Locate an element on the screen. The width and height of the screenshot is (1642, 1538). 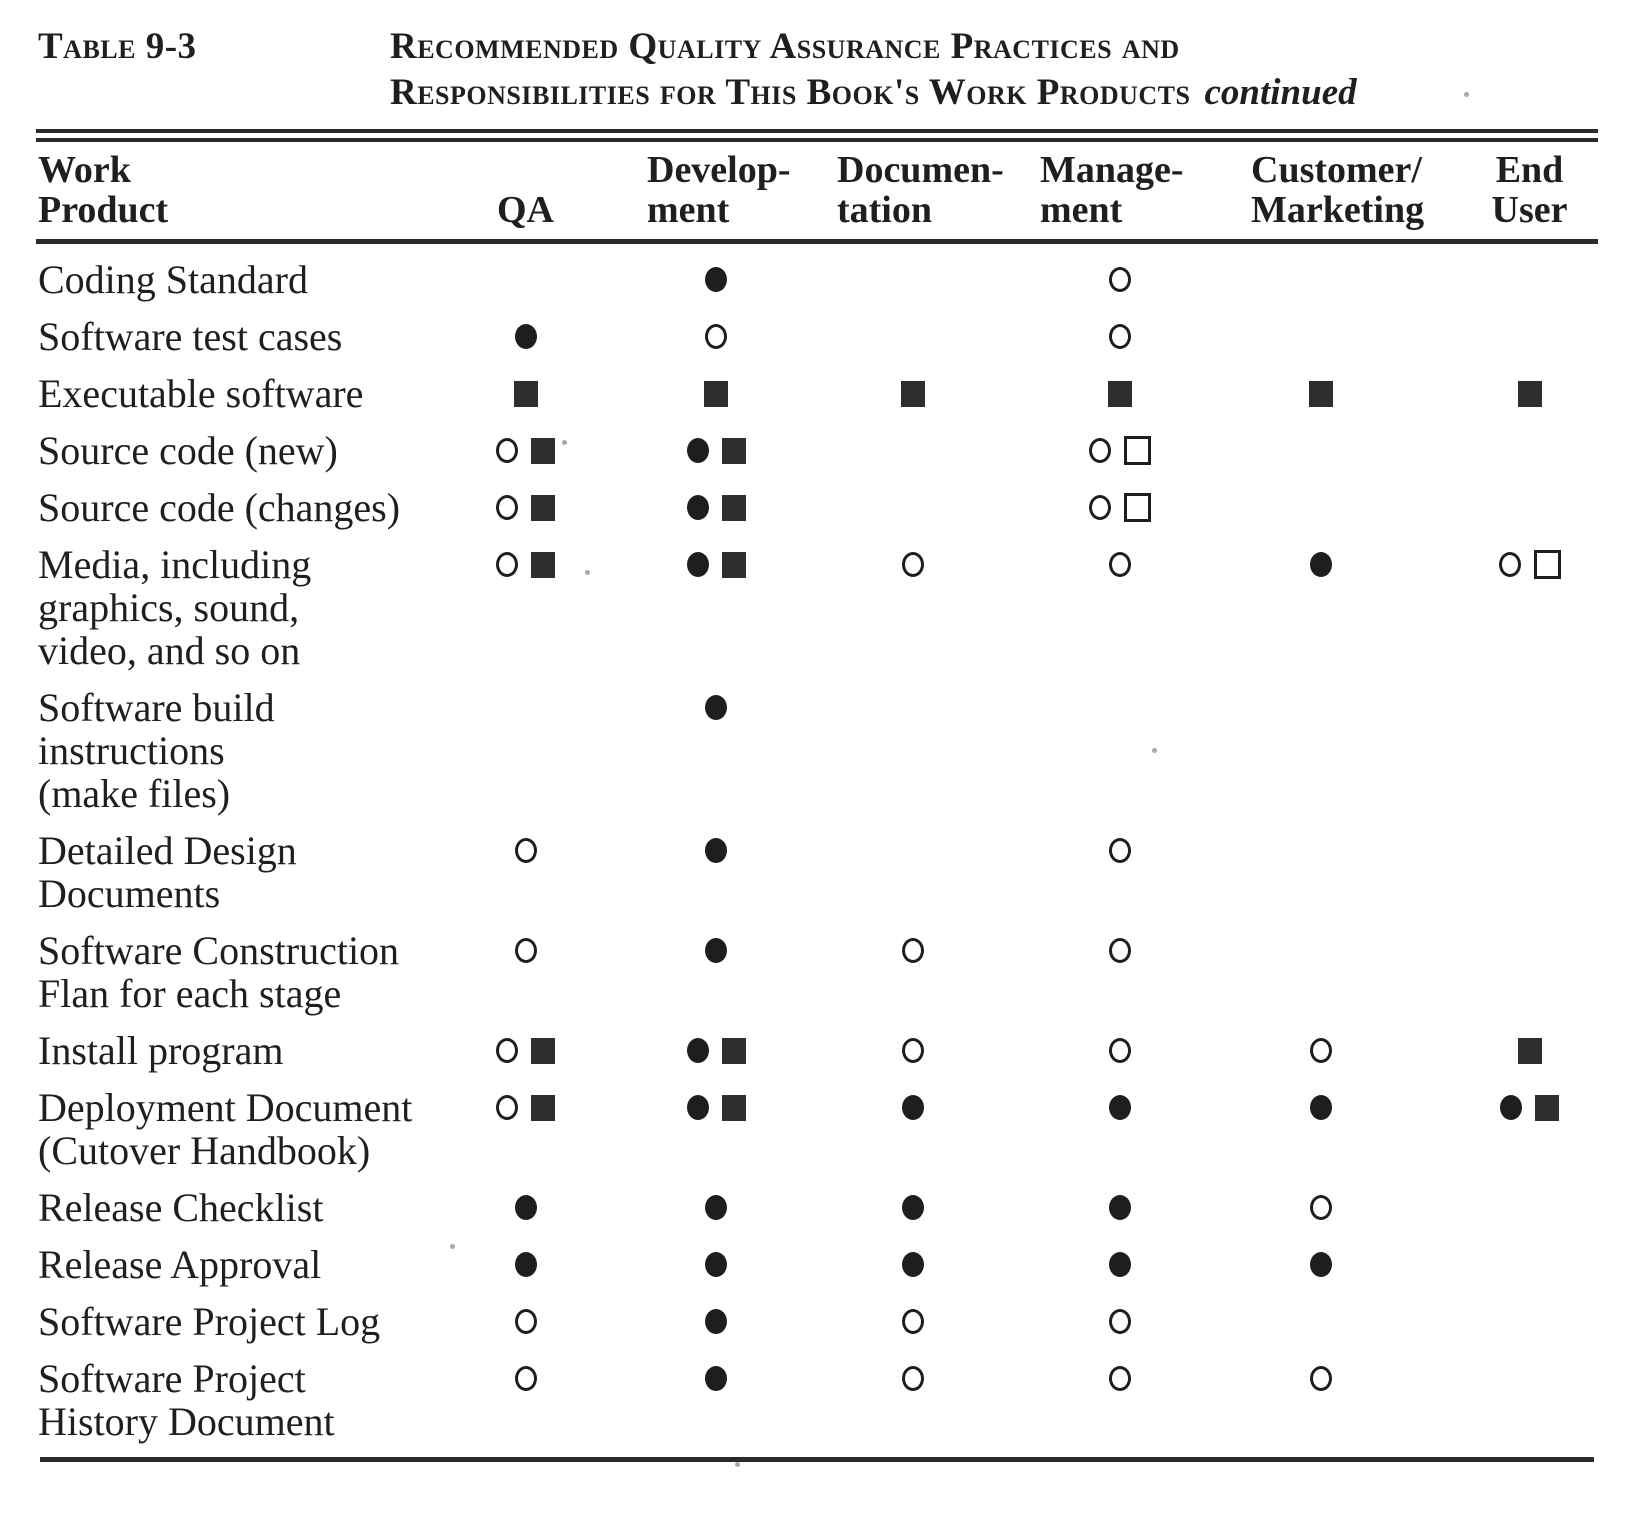
column-header-documentation: Documen- tation is located at coordinates (920, 190).